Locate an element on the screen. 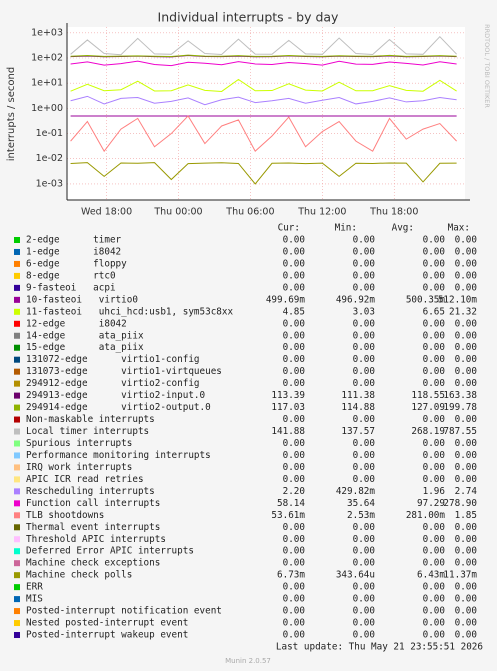 The height and width of the screenshot is (671, 497). legend-column-header: Min: is located at coordinates (346, 228).